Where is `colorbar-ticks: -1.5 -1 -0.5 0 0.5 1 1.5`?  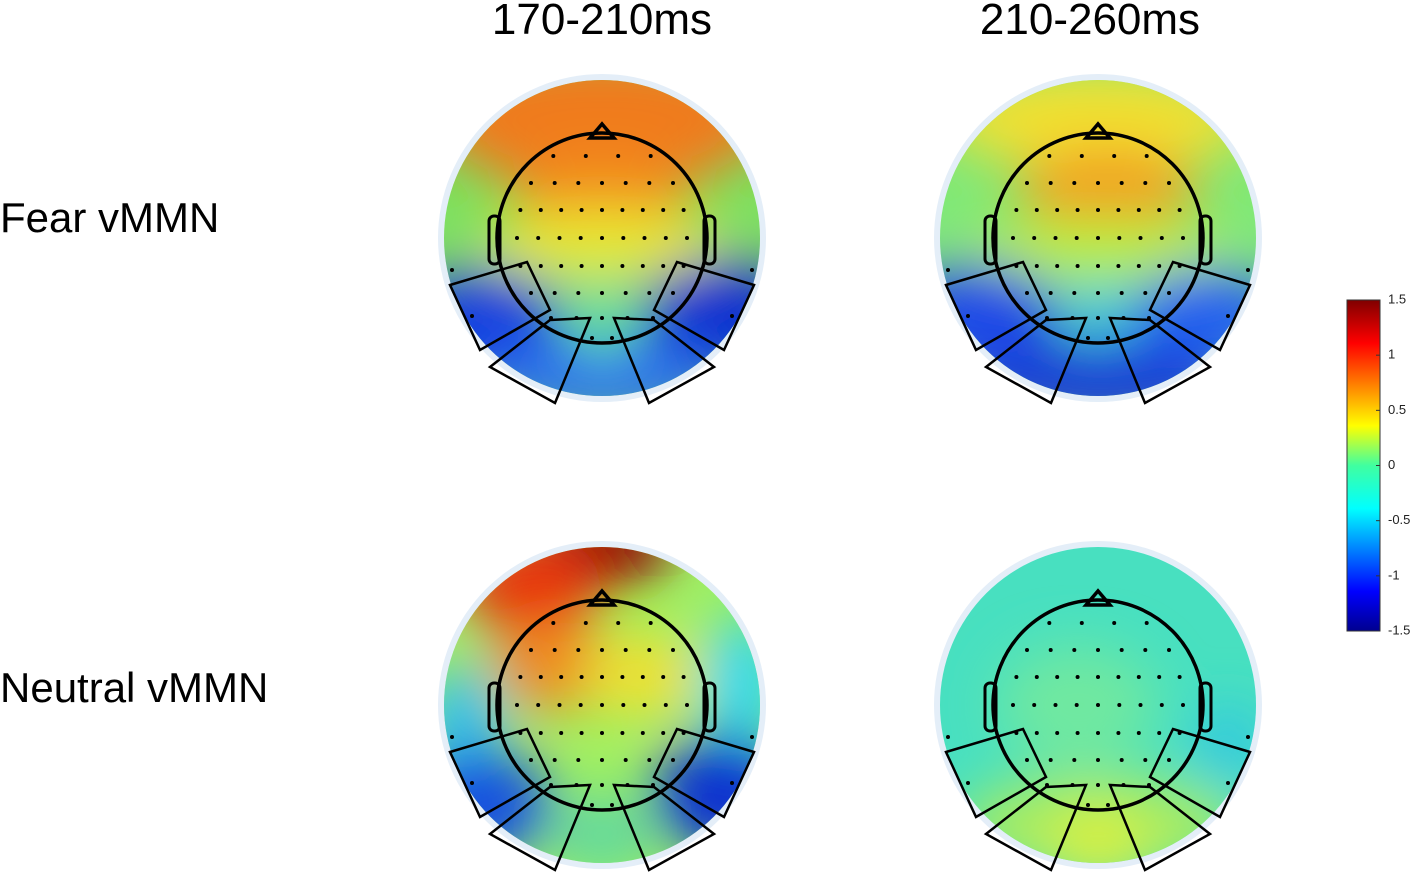
colorbar-ticks: -1.5 -1 -0.5 0 0.5 1 1.5 is located at coordinates (1393, 464).